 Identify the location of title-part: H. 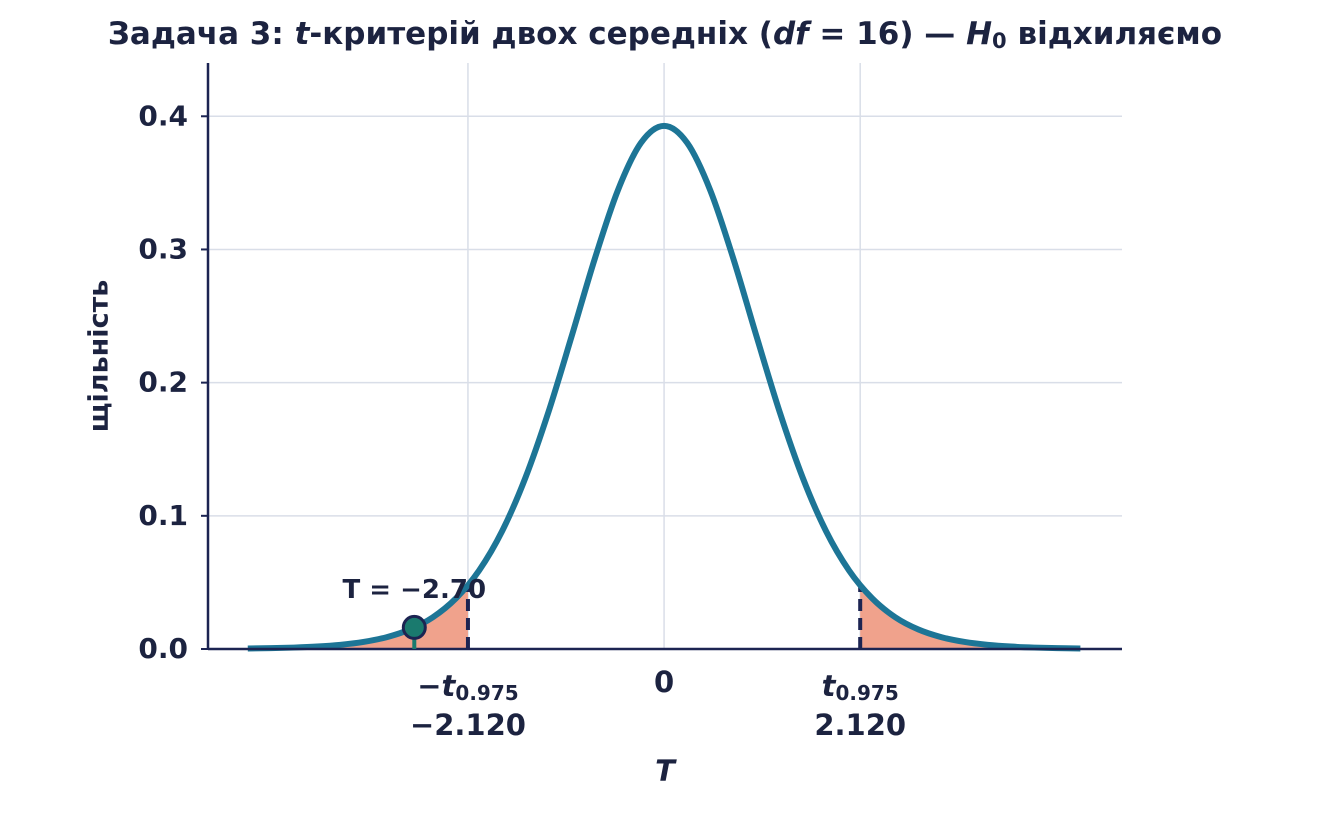
(979, 34).